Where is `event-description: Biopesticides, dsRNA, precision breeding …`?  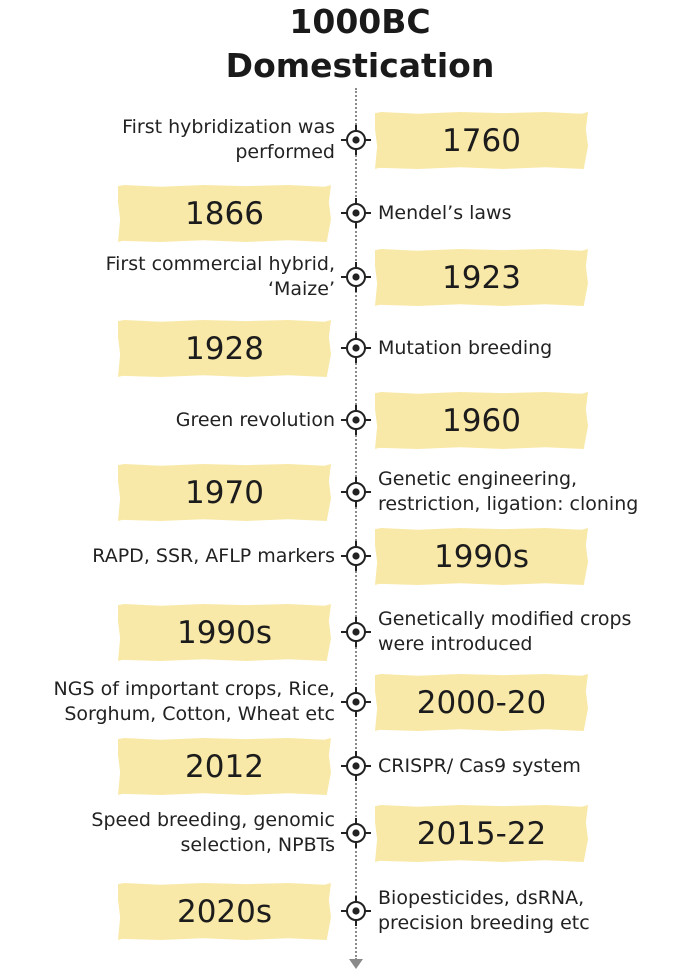
event-description: Biopesticides, dsRNA, precision breeding … is located at coordinates (484, 911).